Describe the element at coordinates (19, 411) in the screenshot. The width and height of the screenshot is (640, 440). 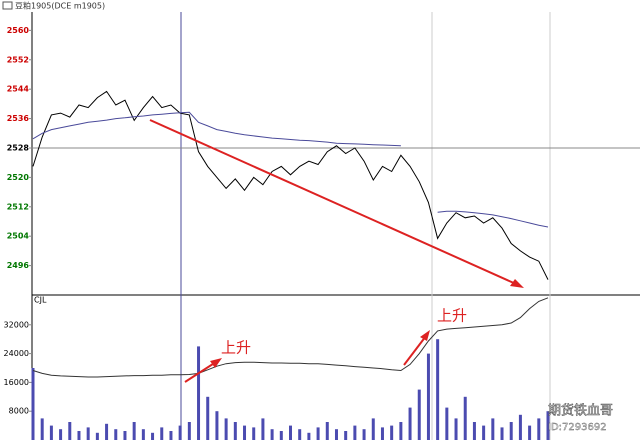
I see `y-tick-label: 8000` at that location.